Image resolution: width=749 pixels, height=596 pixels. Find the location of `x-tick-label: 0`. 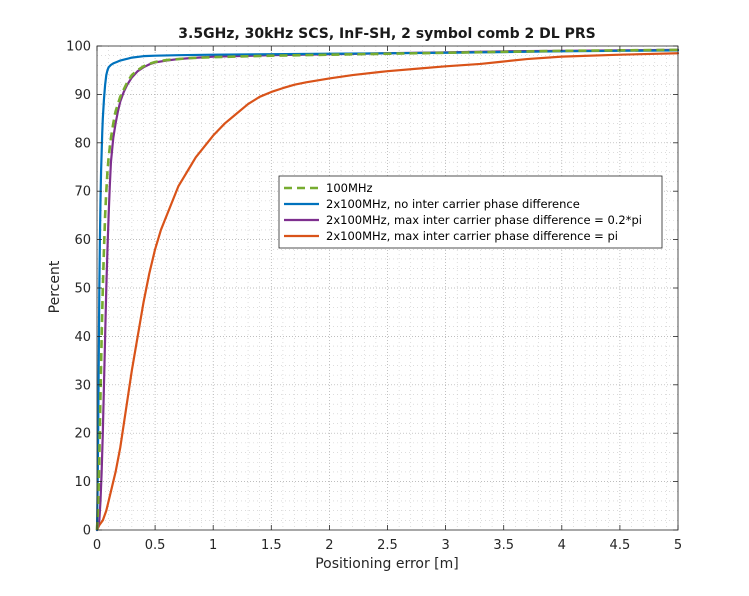

x-tick-label: 0 is located at coordinates (97, 545).